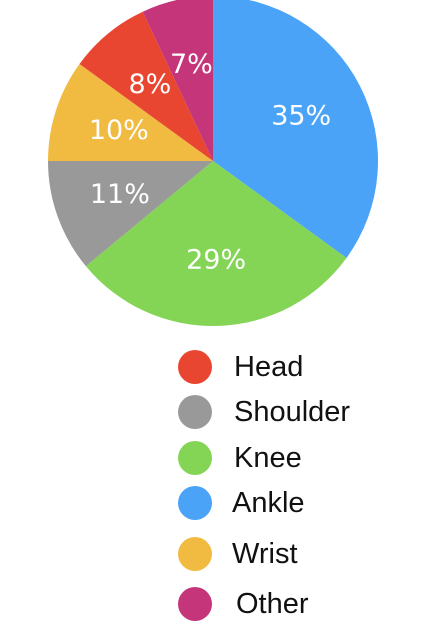  I want to click on legend-label-ankle: Ankle, so click(268, 502).